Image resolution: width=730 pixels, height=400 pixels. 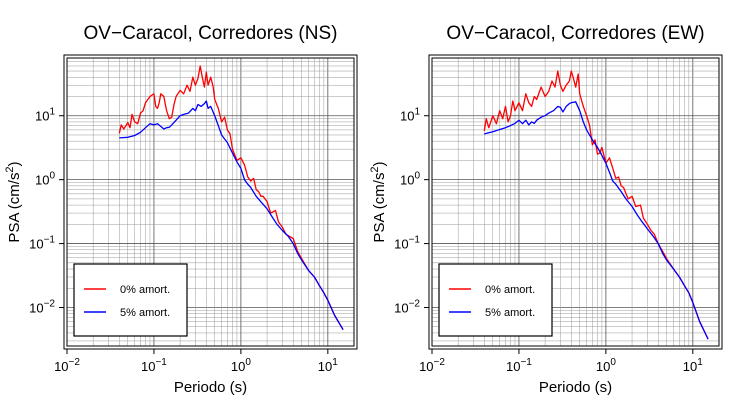 I want to click on chart-title: OV−Caracol, Corredores (NS), so click(x=211, y=33).